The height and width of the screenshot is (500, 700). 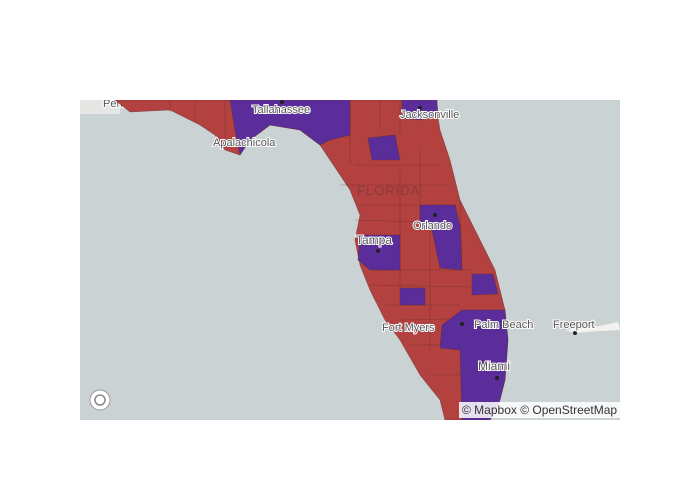 I want to click on bahamas, so click(x=592, y=327).